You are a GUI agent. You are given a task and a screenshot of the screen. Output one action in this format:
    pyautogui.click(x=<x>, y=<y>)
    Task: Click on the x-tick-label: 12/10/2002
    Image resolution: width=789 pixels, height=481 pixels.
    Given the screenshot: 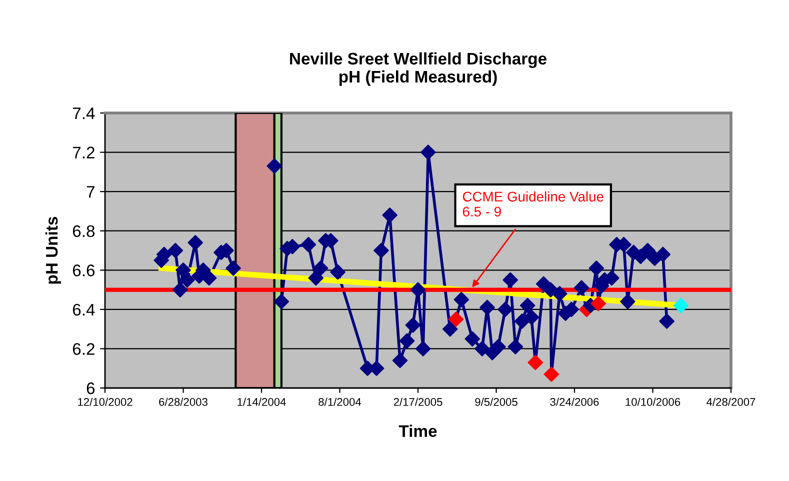 What is the action you would take?
    pyautogui.click(x=105, y=402)
    